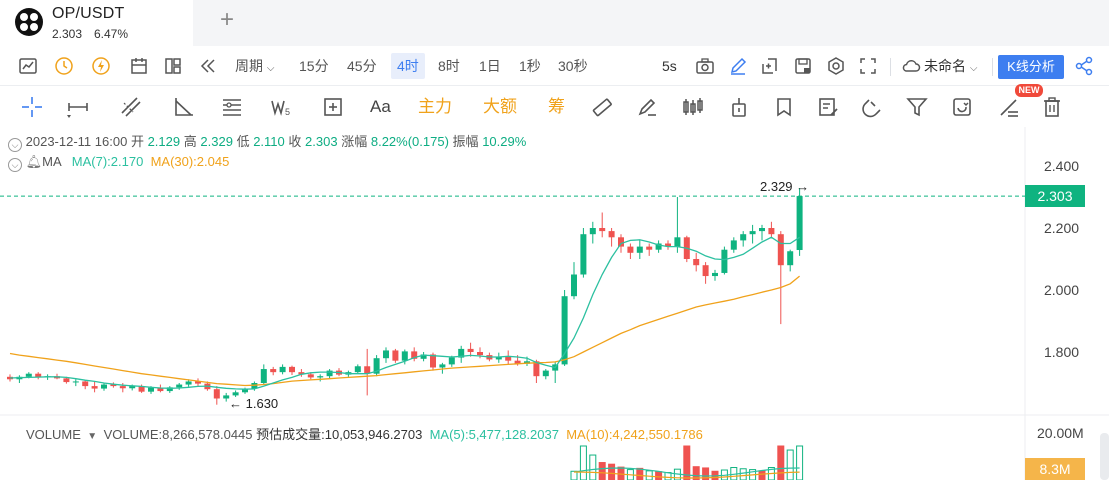 This screenshot has width=1109, height=480. Describe the element at coordinates (530, 66) in the screenshot. I see `interval-1s: 1秒` at that location.